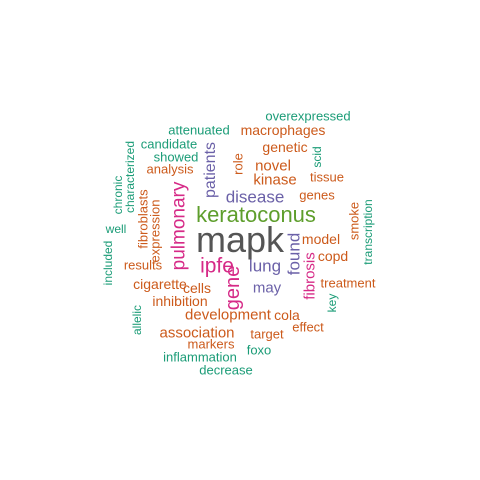 The image size is (480, 480). I want to click on word-allelic: allelic, so click(137, 320).